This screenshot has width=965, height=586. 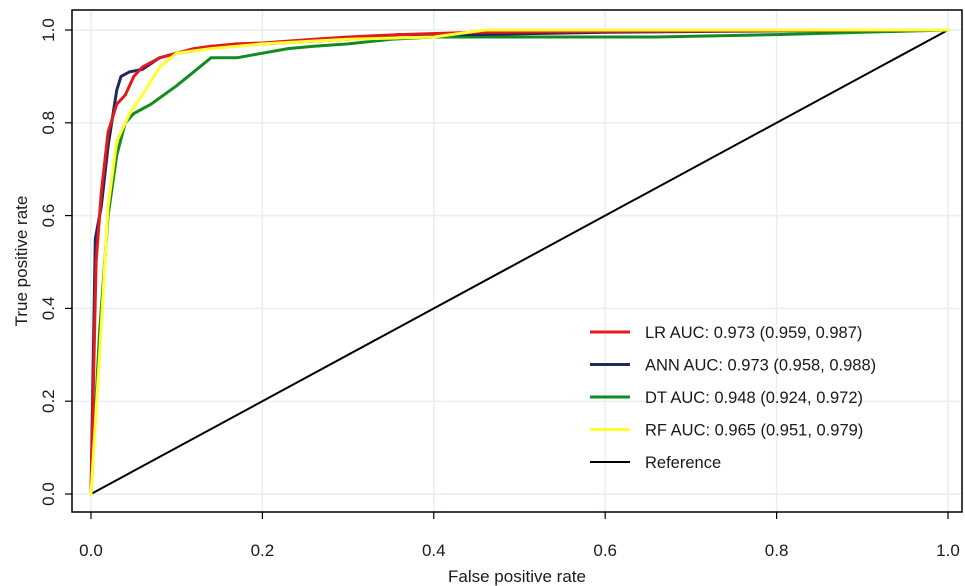 I want to click on y-tick-label: 0.0, so click(x=48, y=494).